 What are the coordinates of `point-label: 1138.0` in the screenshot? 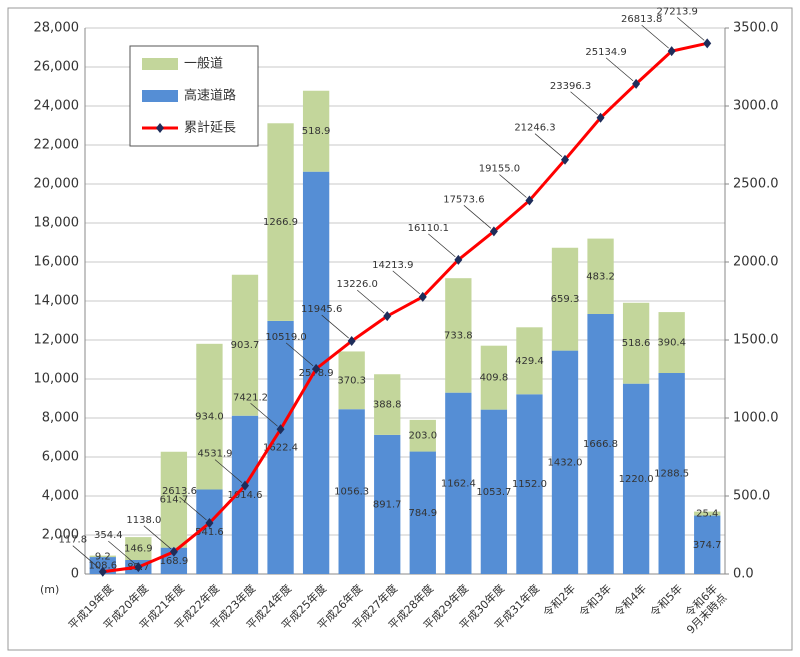 It's located at (143, 520).